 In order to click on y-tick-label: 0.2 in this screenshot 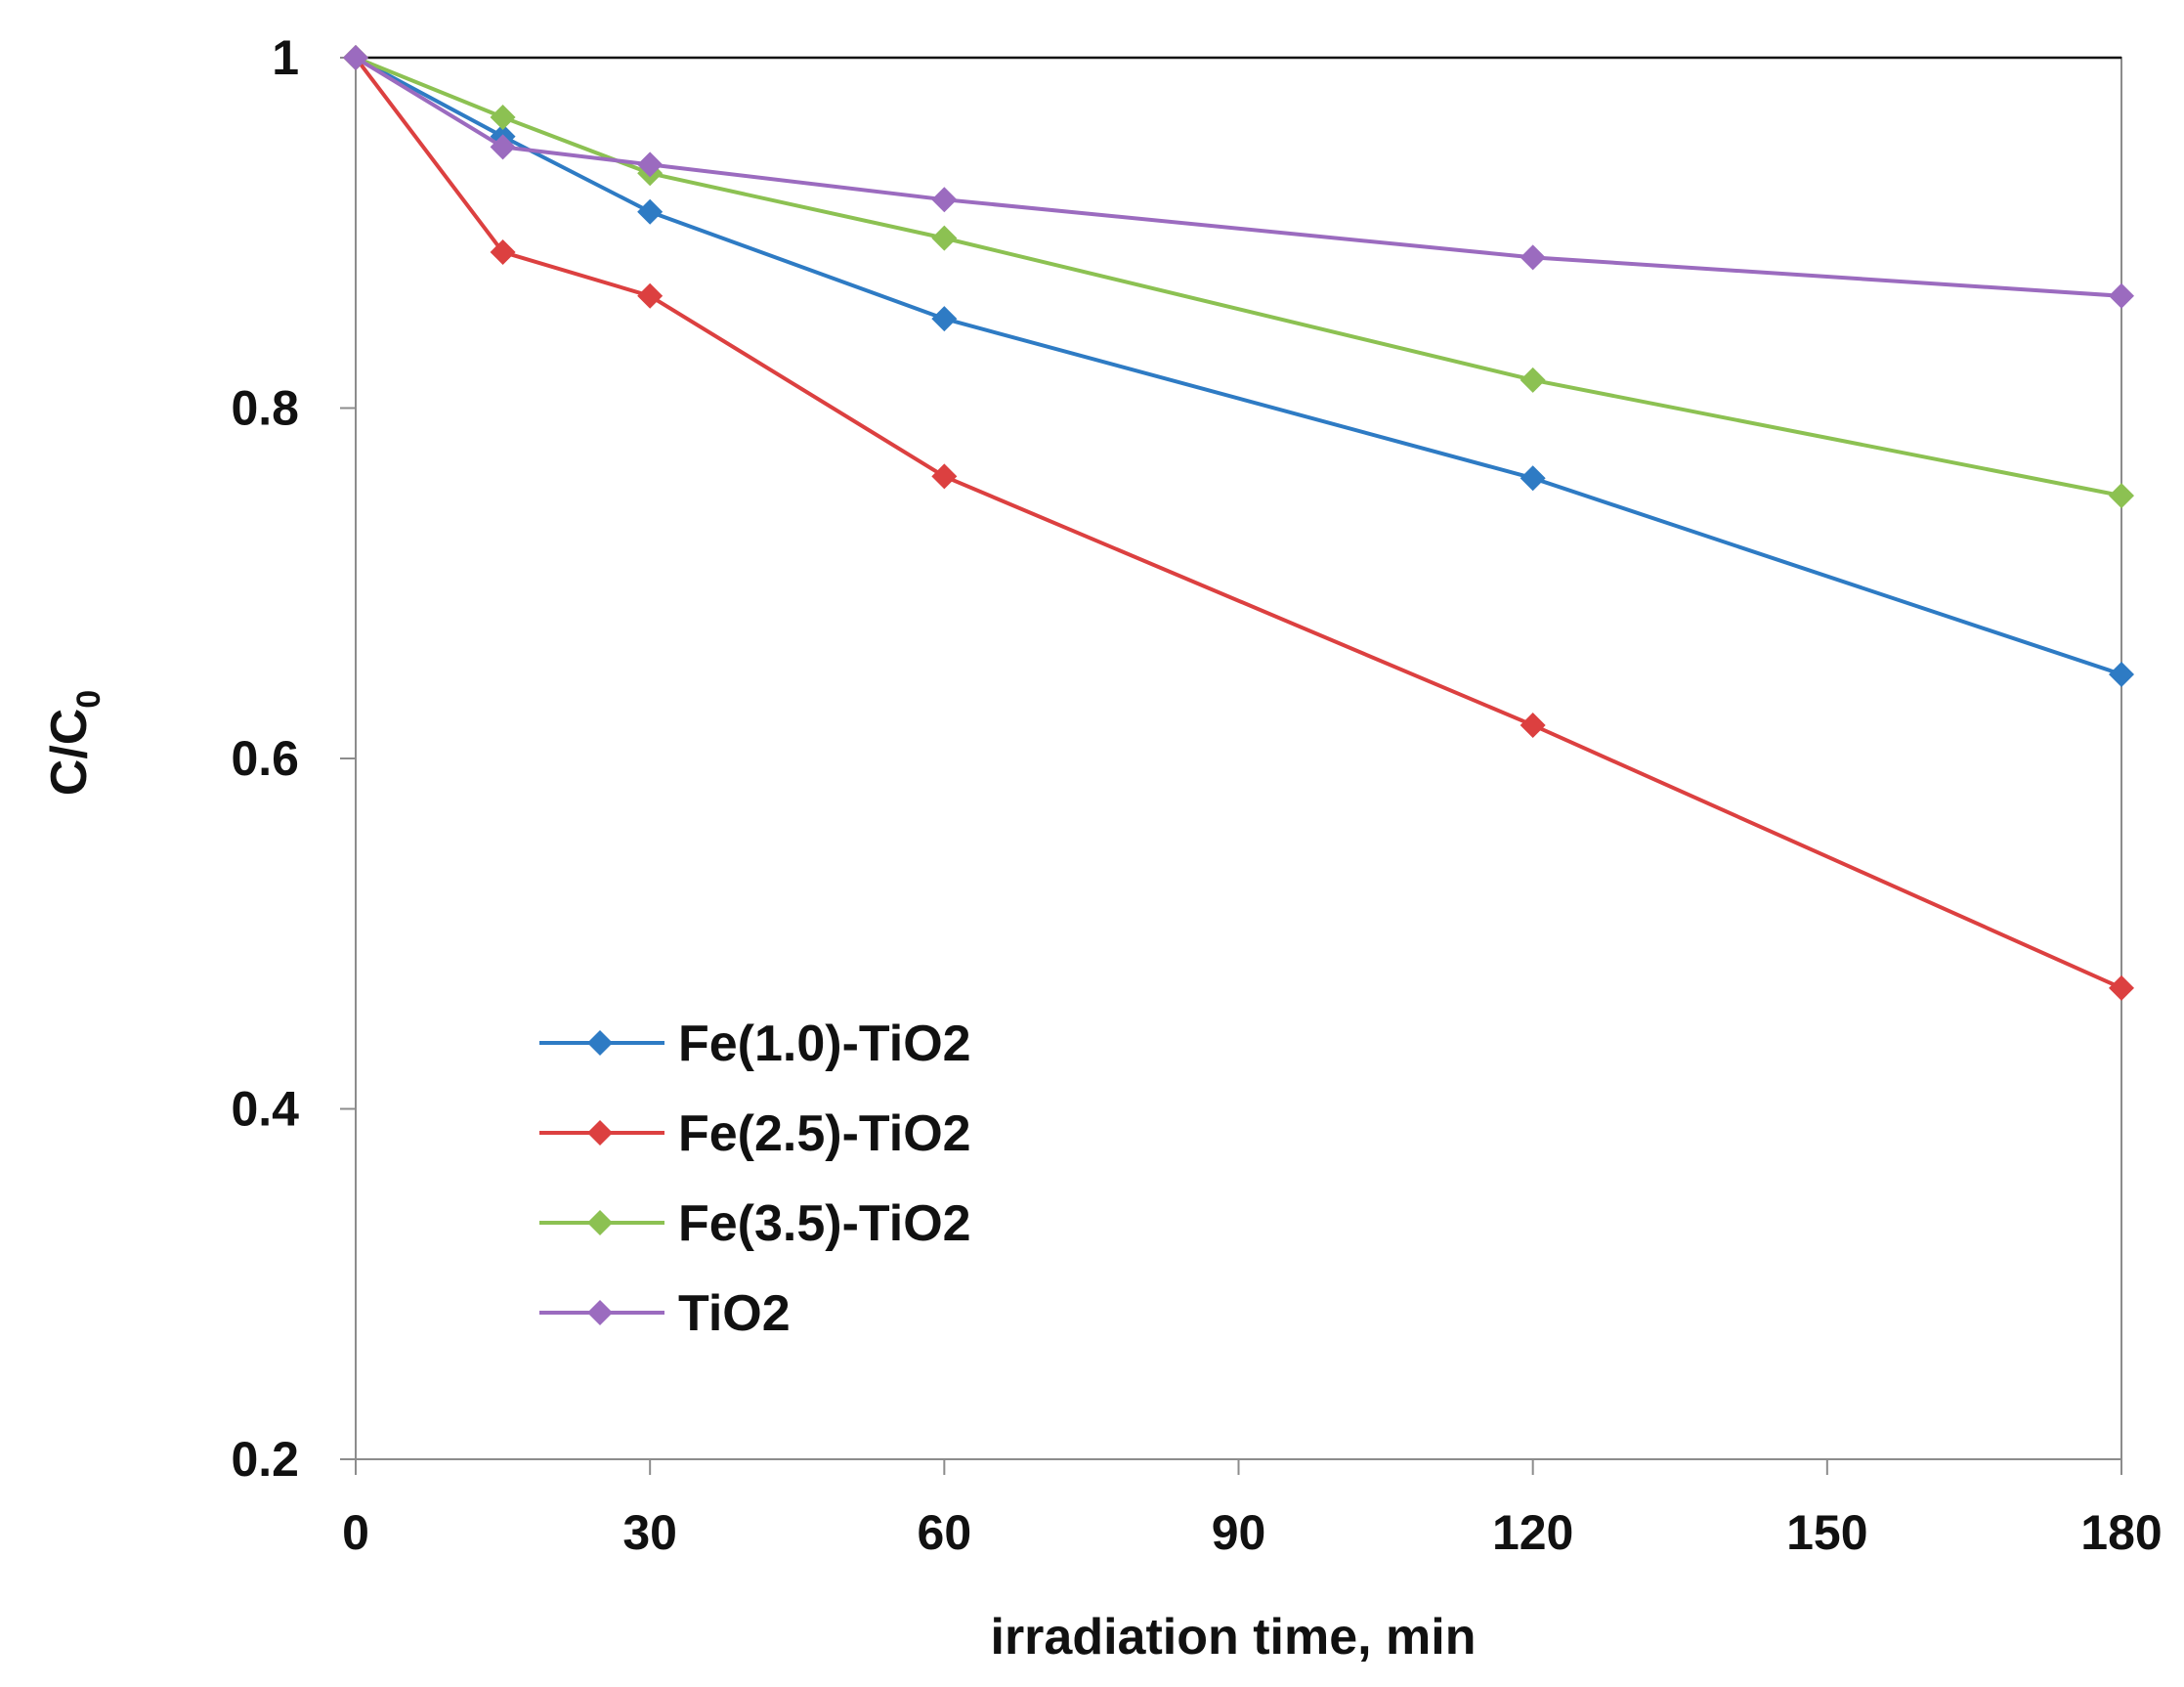, I will do `click(265, 1459)`.